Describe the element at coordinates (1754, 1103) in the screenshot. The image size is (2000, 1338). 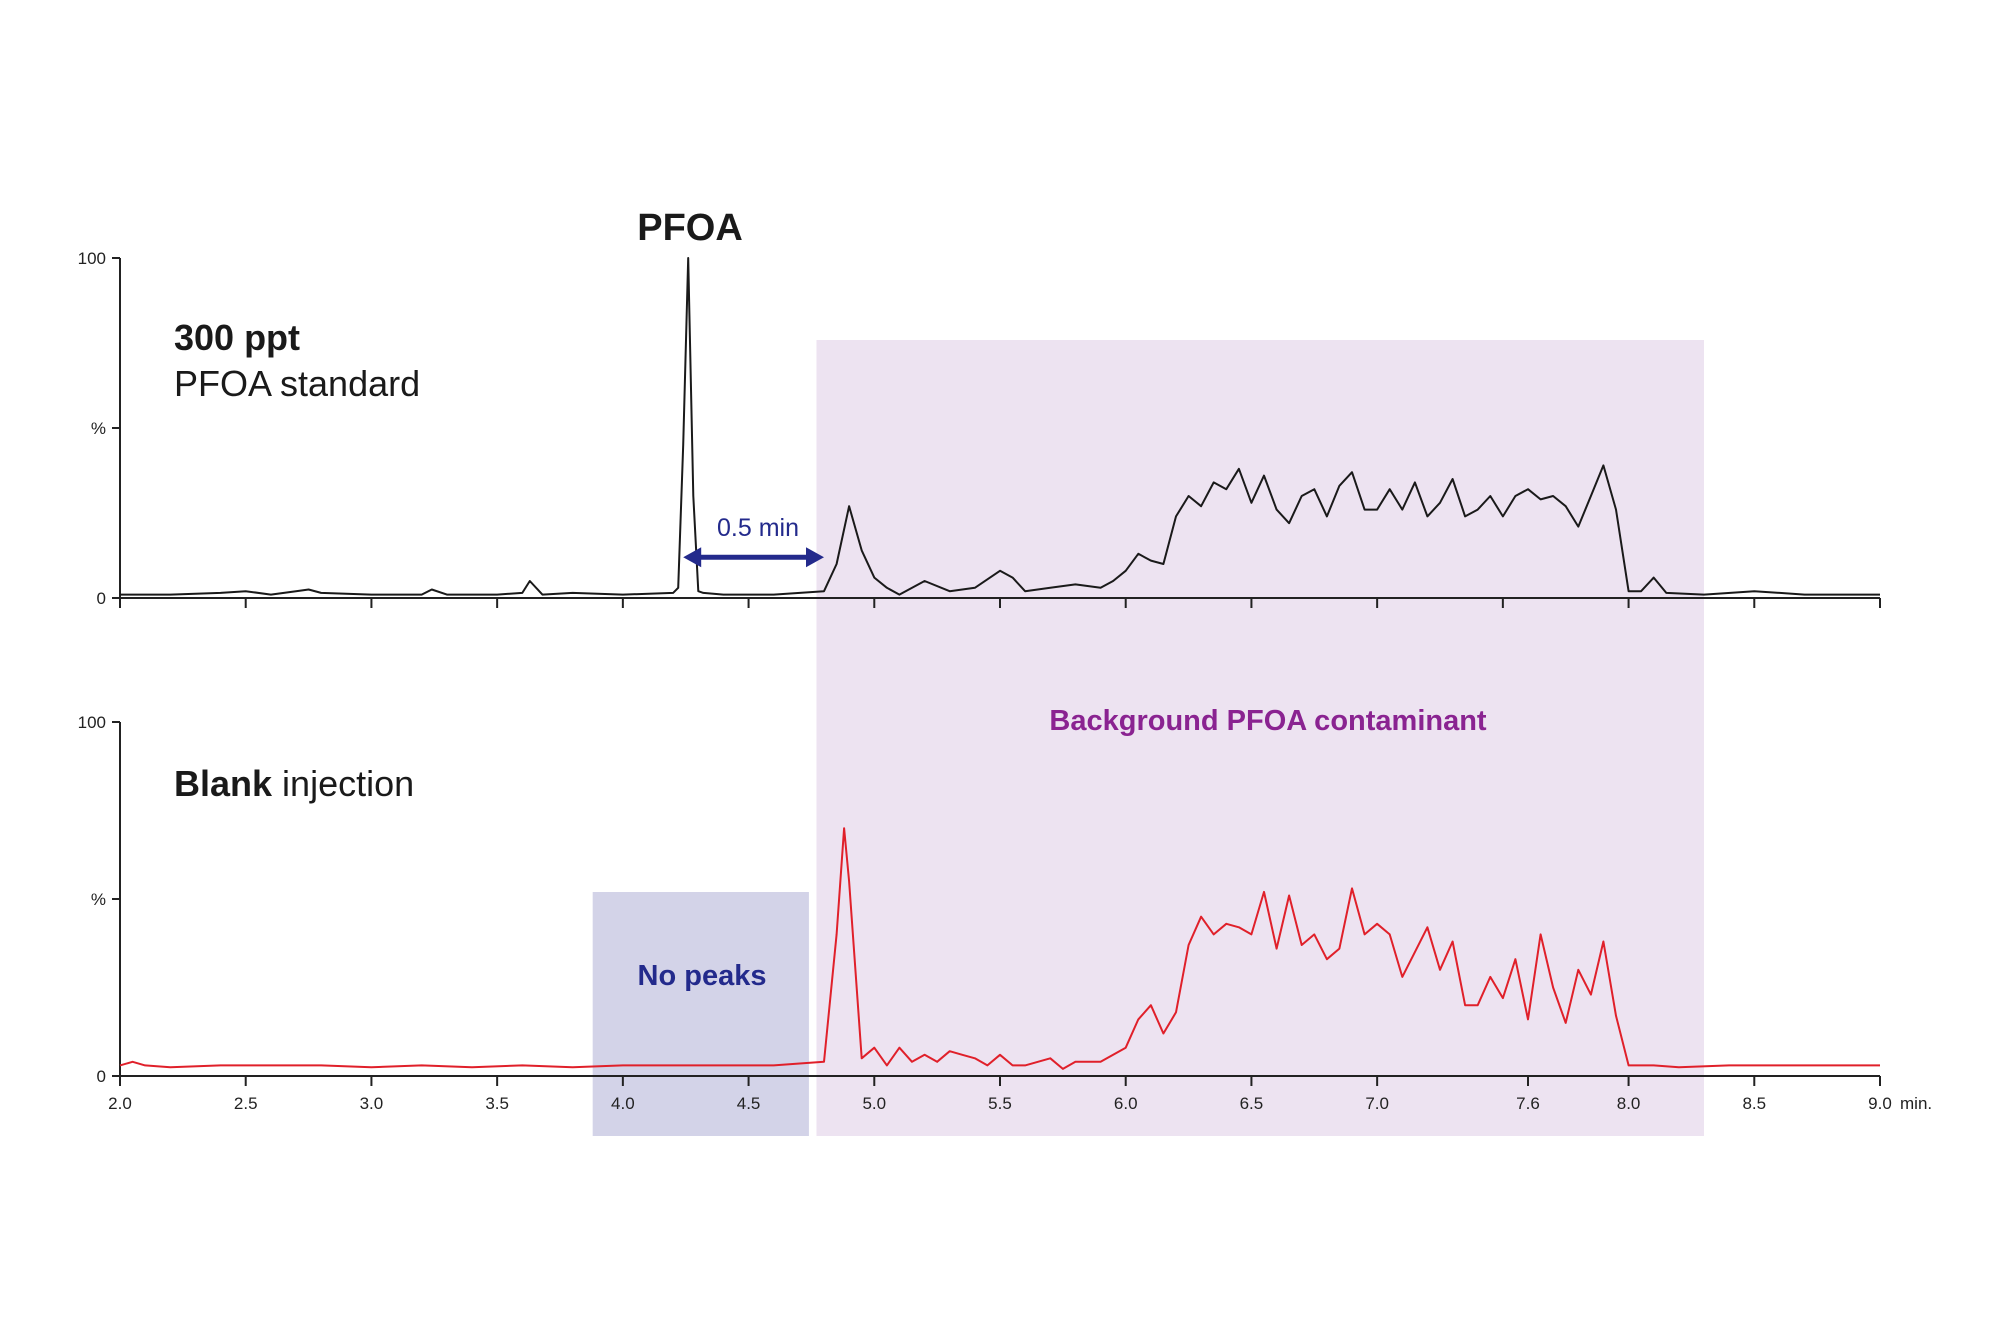
I see `x-tick-label: 8.5` at that location.